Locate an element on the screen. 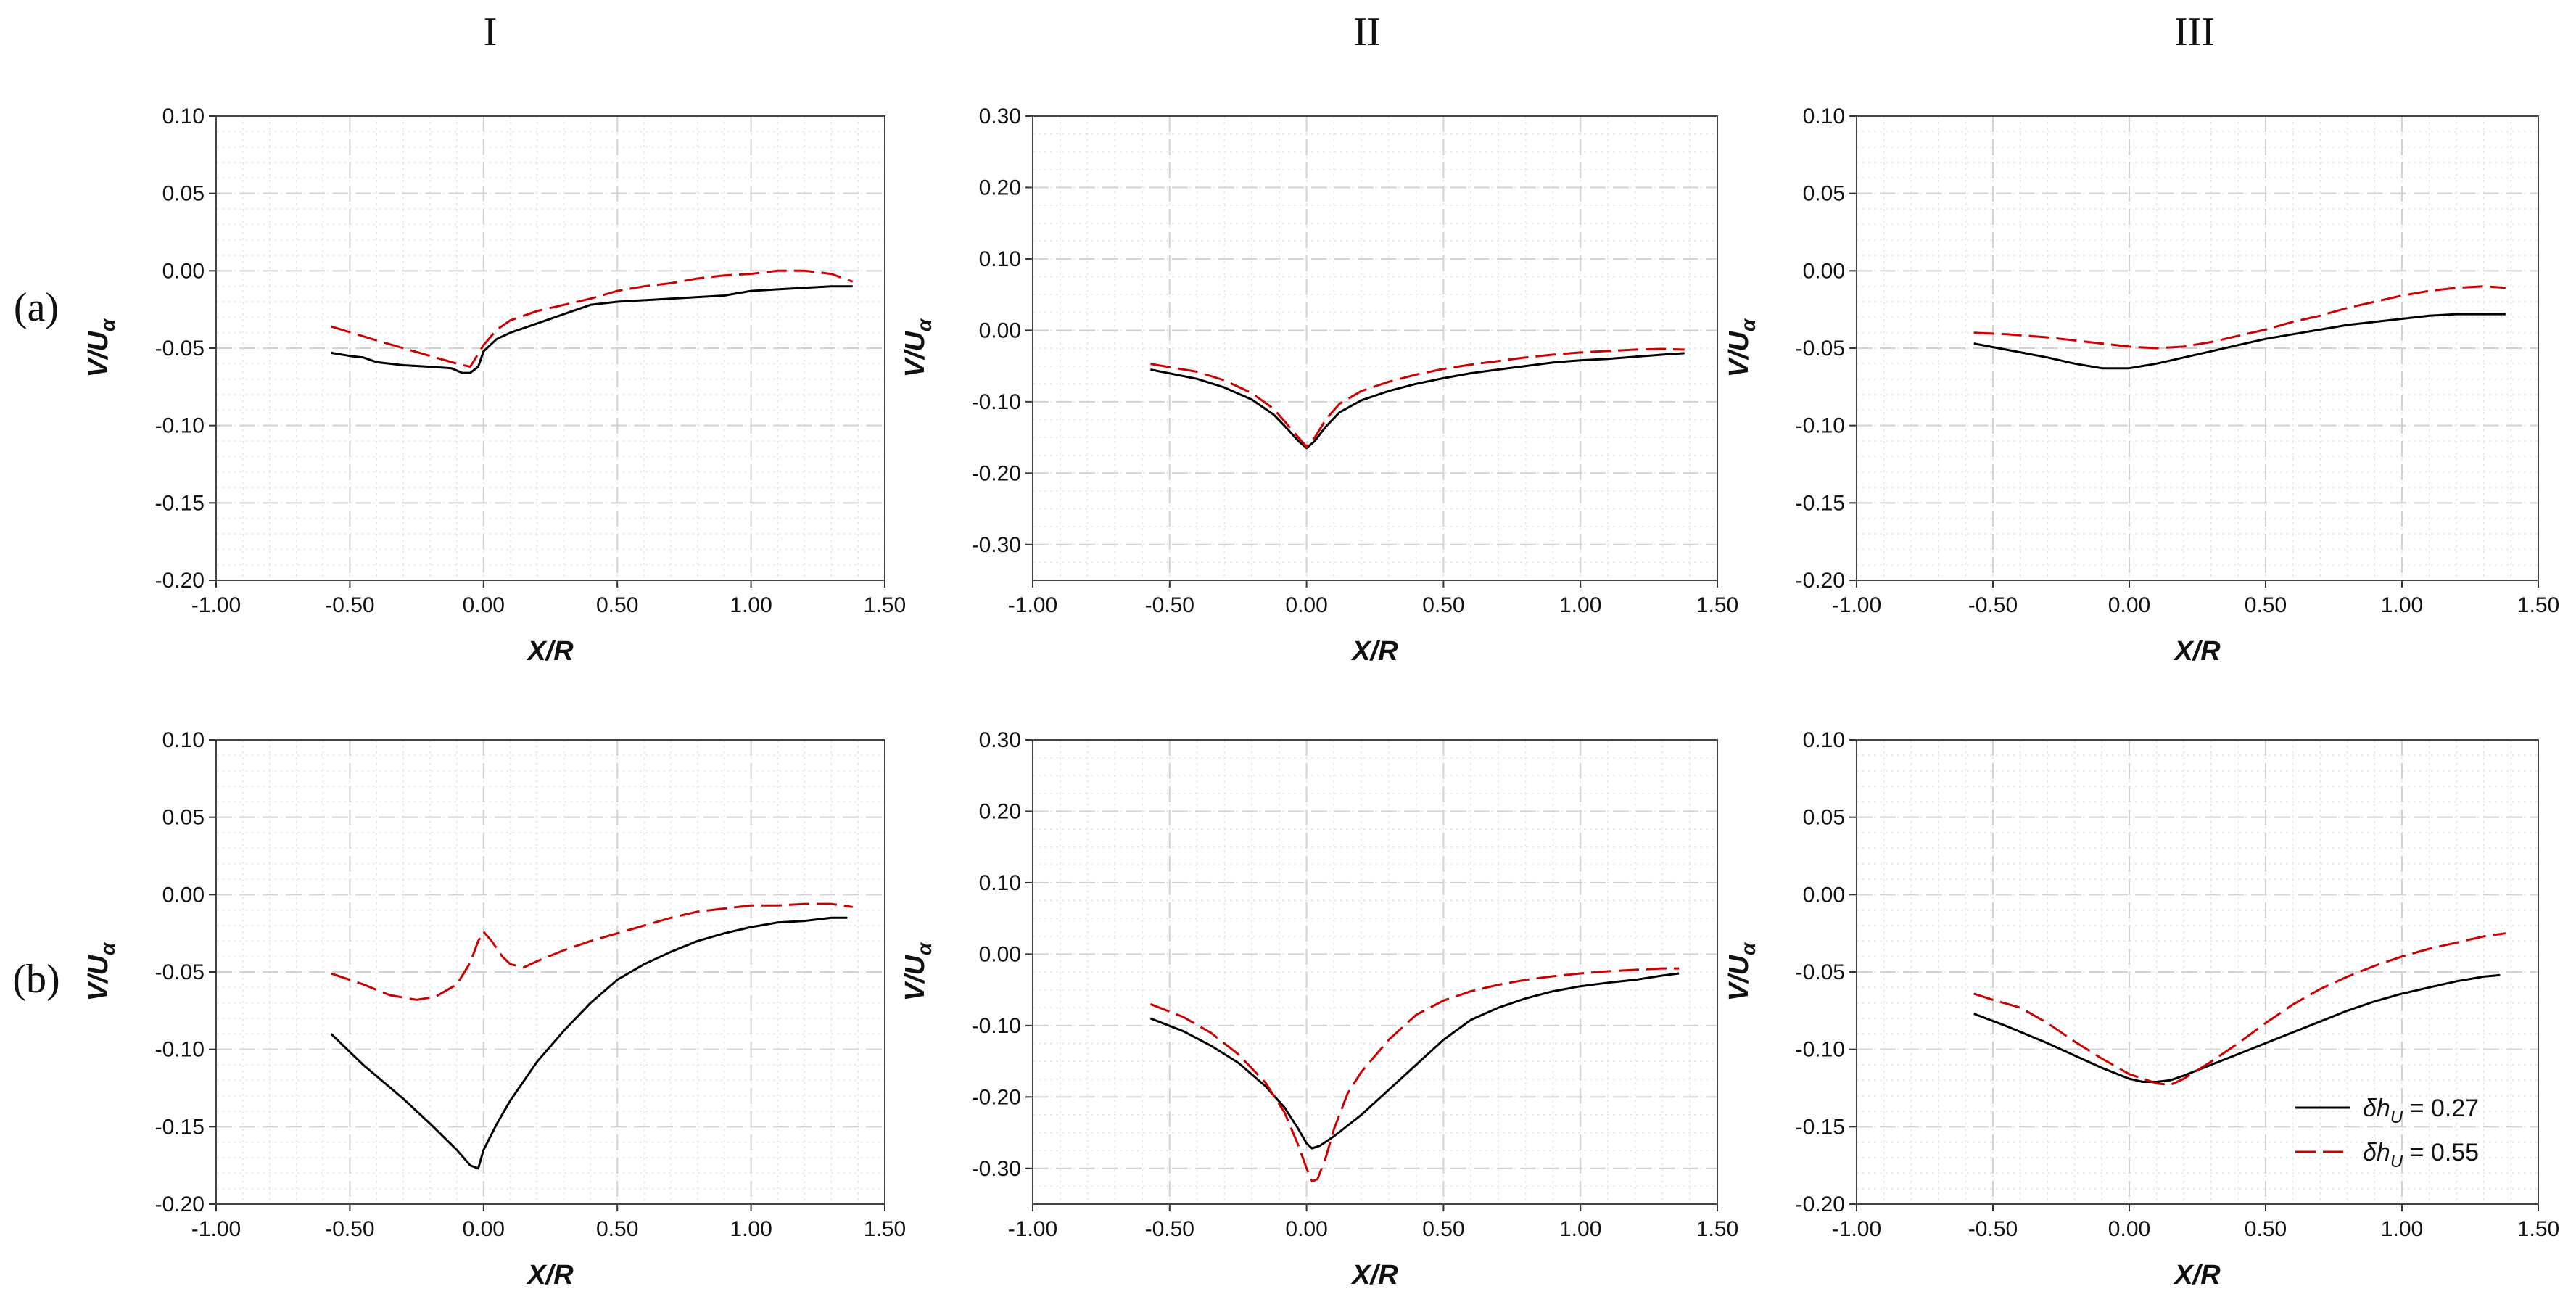 The height and width of the screenshot is (1310, 2576). chart-a-I-ytick-label: -0.20 is located at coordinates (180, 581).